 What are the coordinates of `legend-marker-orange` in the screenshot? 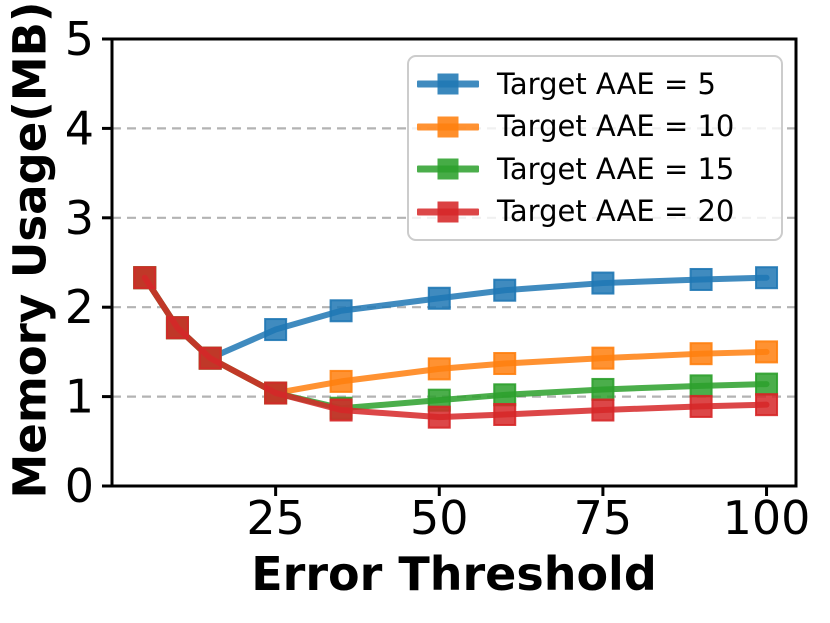 It's located at (448, 127).